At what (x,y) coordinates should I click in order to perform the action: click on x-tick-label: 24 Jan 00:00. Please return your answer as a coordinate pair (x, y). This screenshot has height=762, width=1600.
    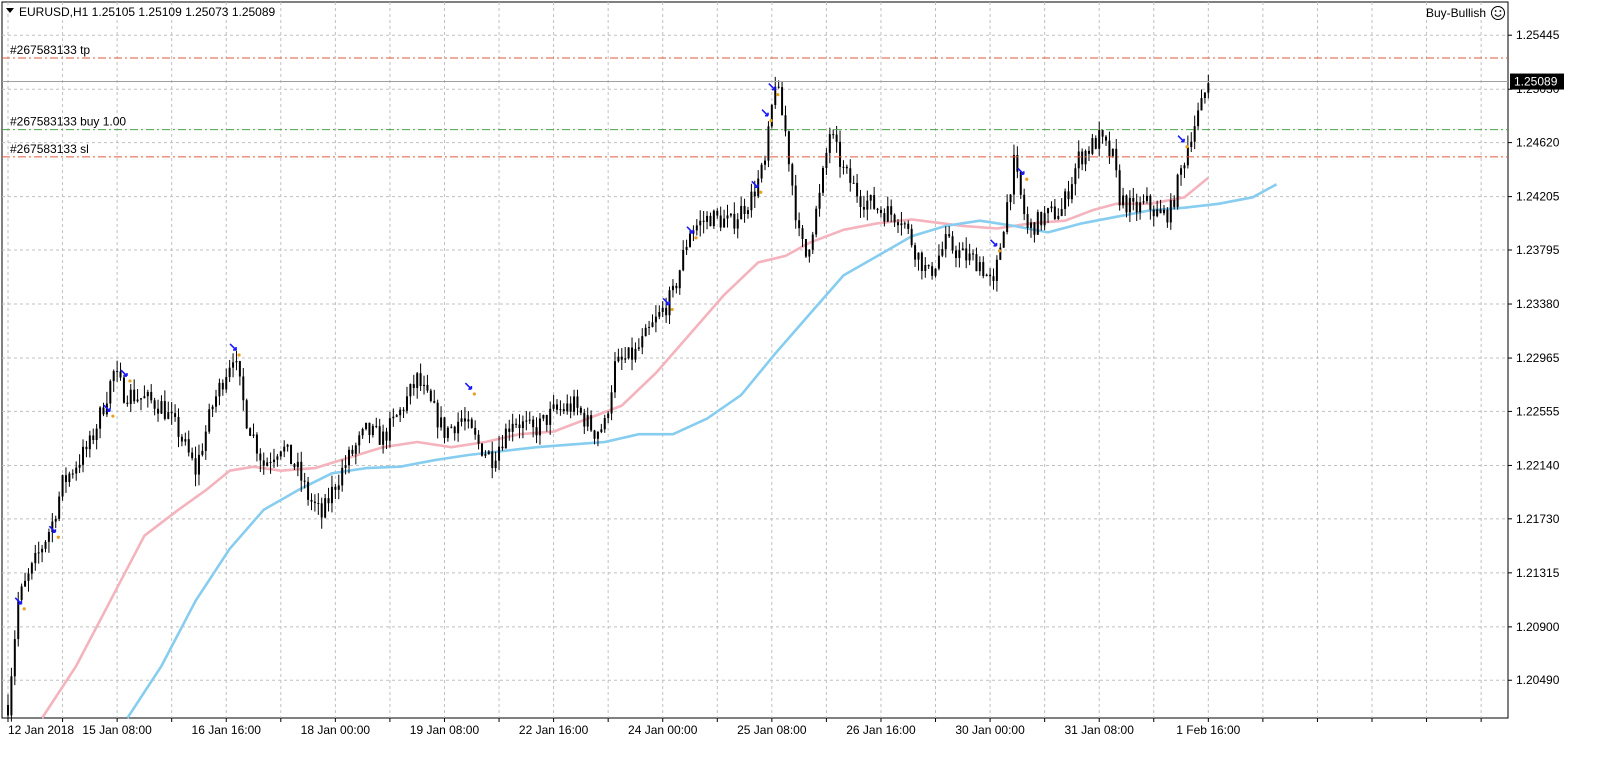
    Looking at the image, I should click on (663, 730).